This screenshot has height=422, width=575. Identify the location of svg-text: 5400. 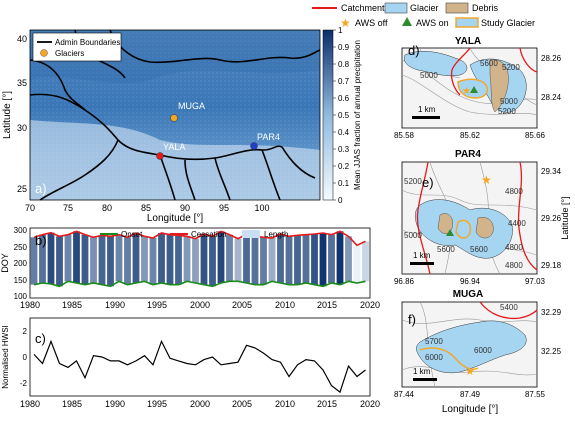
(509, 307).